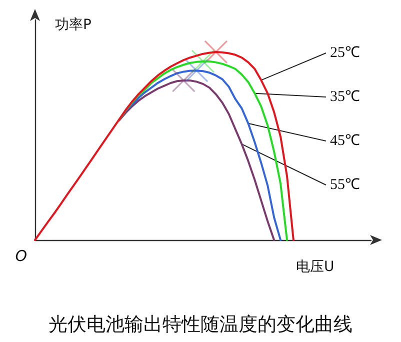  I want to click on text: 35℃, so click(345, 97).